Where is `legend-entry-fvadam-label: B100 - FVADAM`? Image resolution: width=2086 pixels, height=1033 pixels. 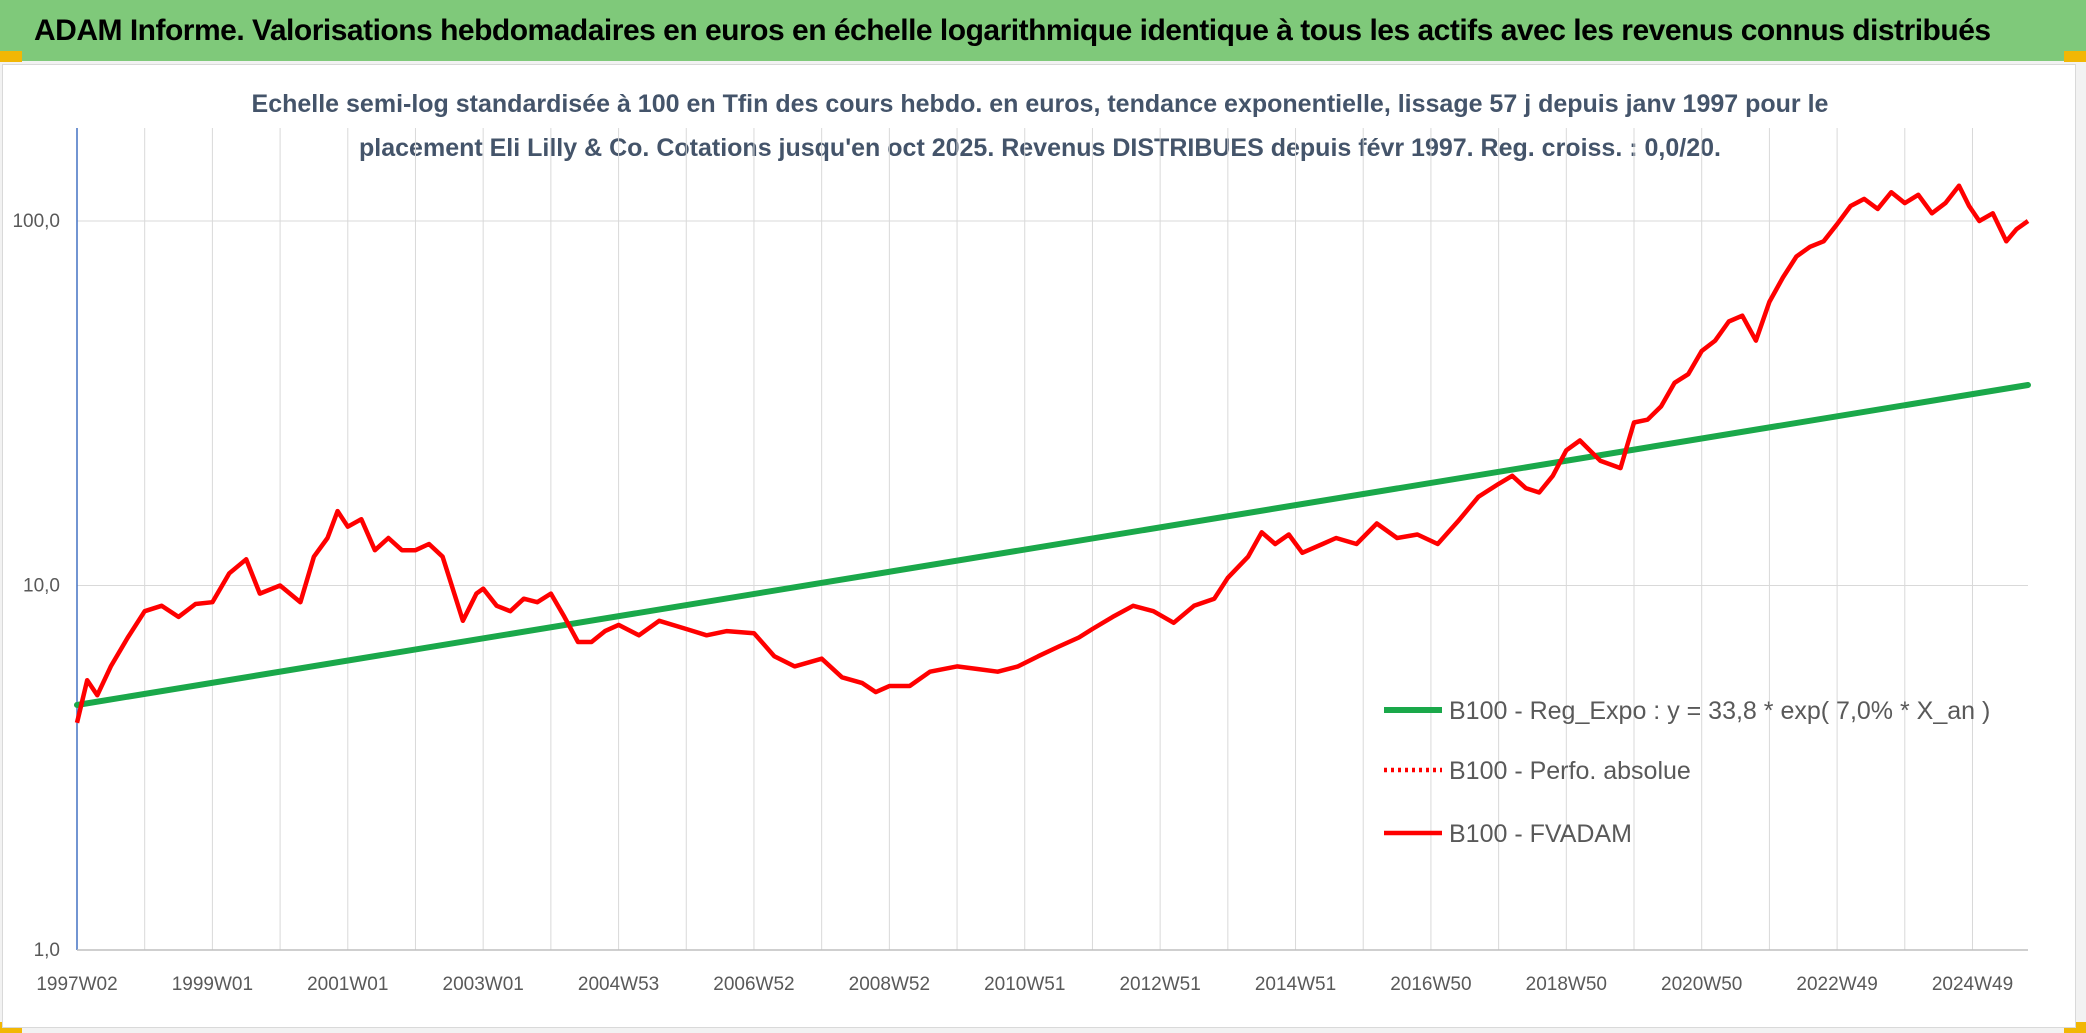 legend-entry-fvadam-label: B100 - FVADAM is located at coordinates (1540, 834).